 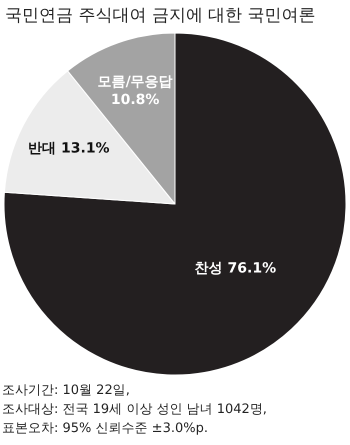 What do you see at coordinates (66, 390) in the screenshot?
I see `text: 조사기간: 10월 22일,` at bounding box center [66, 390].